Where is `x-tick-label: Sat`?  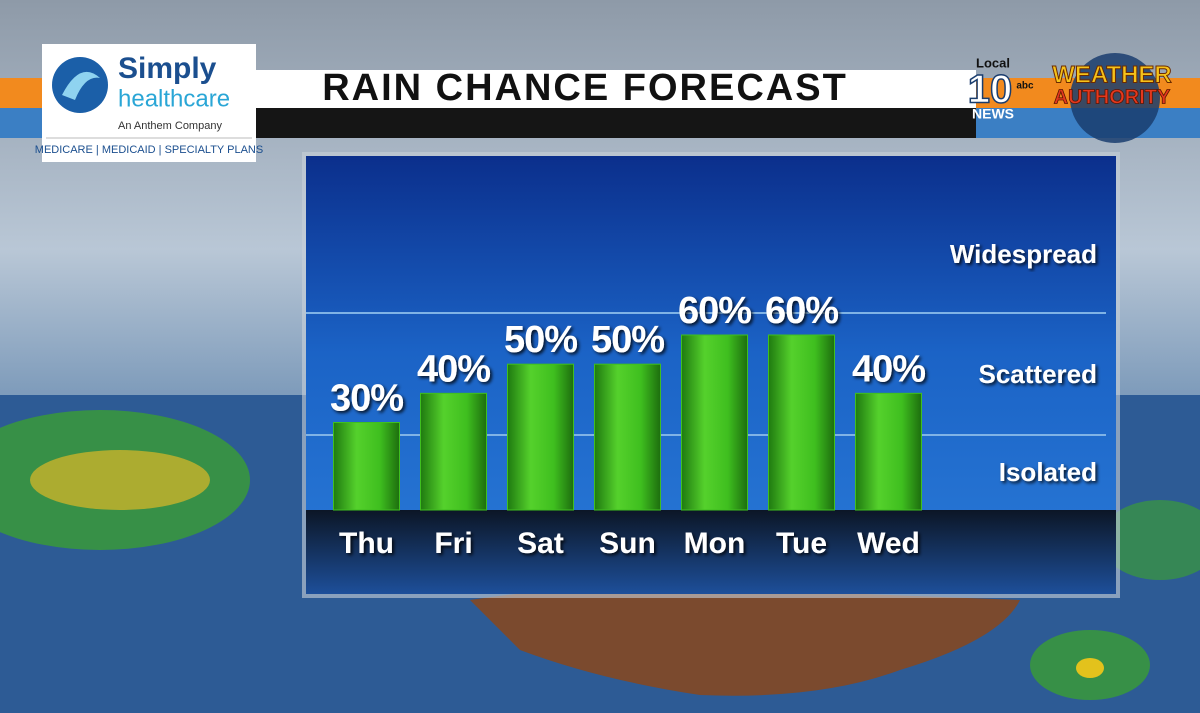 x-tick-label: Sat is located at coordinates (540, 543).